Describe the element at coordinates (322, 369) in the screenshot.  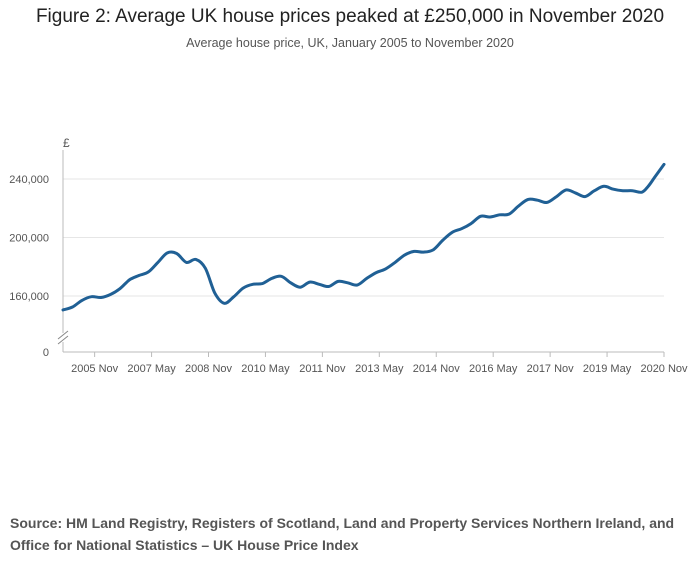
I see `x-tick-label: 2011 Nov` at that location.